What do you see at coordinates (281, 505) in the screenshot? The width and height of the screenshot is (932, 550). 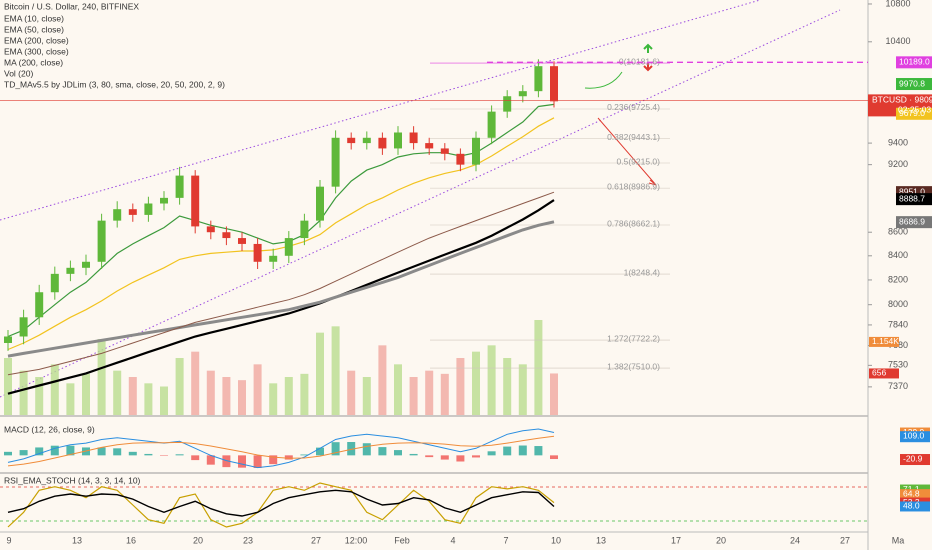 I see `rsi-k-line` at bounding box center [281, 505].